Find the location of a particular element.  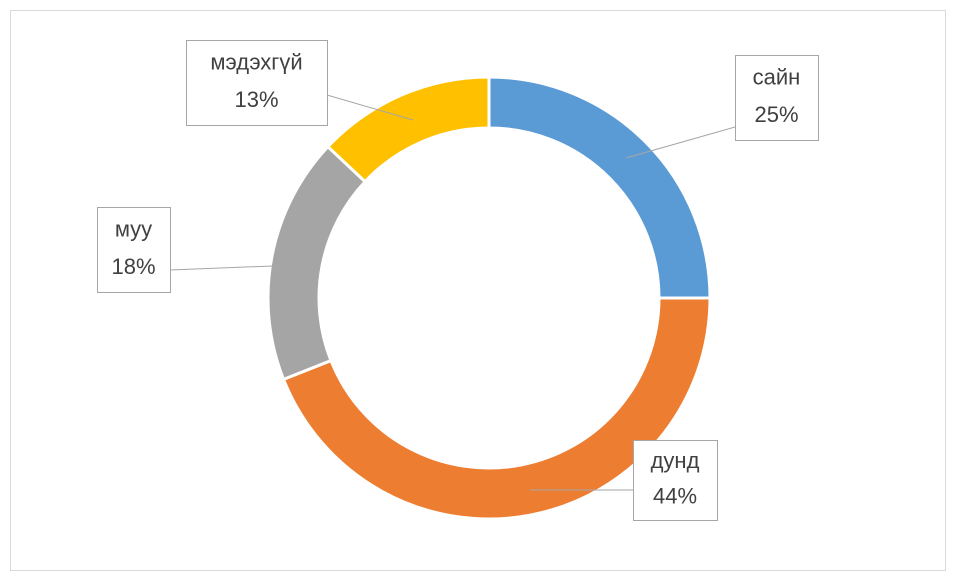

value-label: 25% is located at coordinates (776, 114).